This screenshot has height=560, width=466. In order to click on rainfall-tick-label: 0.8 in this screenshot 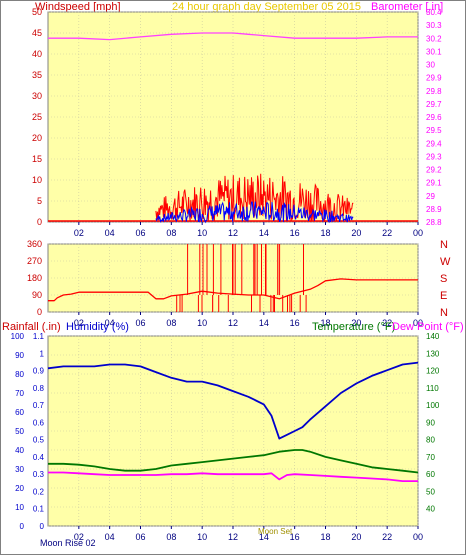, I will do `click(39, 388)`.